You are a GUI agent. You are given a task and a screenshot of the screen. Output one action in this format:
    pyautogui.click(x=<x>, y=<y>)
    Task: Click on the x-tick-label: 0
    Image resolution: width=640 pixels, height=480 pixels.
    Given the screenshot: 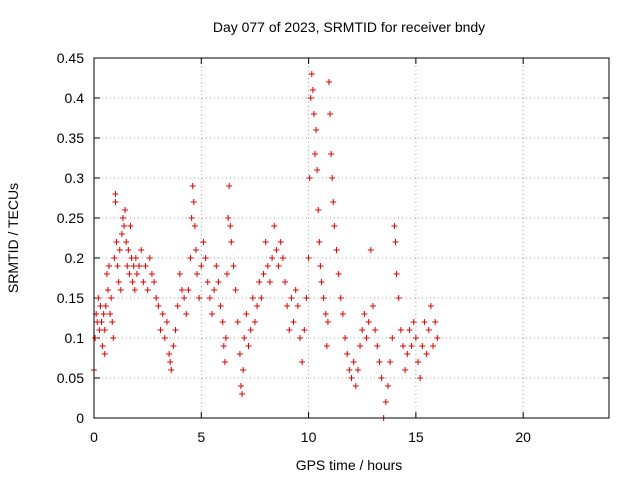 What is the action you would take?
    pyautogui.click(x=94, y=437)
    